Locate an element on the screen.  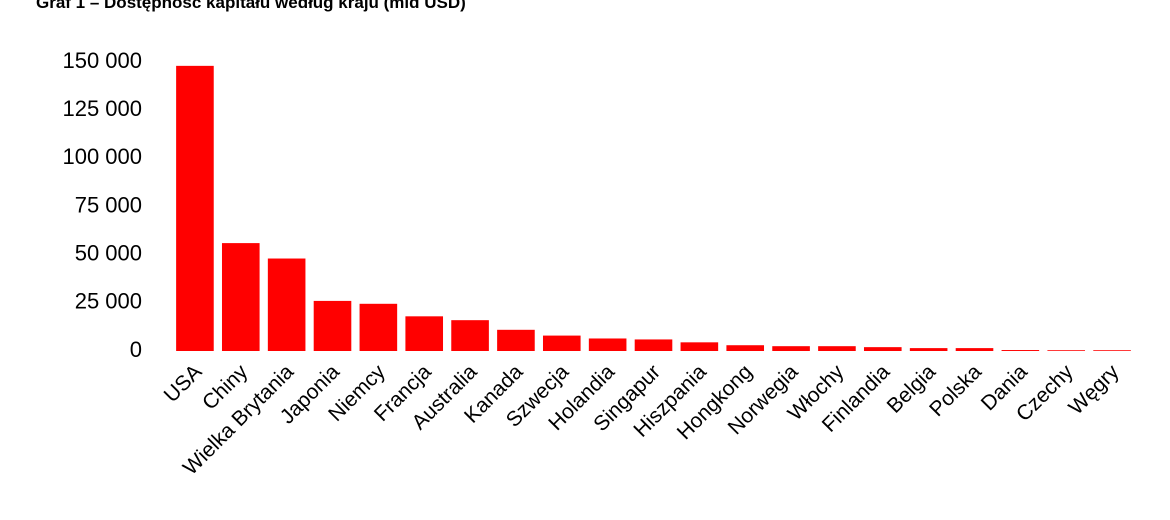
y-tick-label: 100 000 is located at coordinates (102, 156).